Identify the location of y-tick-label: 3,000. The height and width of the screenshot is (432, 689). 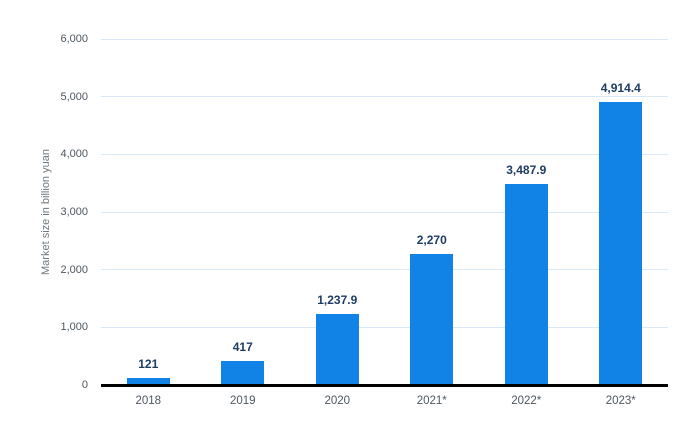
(74, 212).